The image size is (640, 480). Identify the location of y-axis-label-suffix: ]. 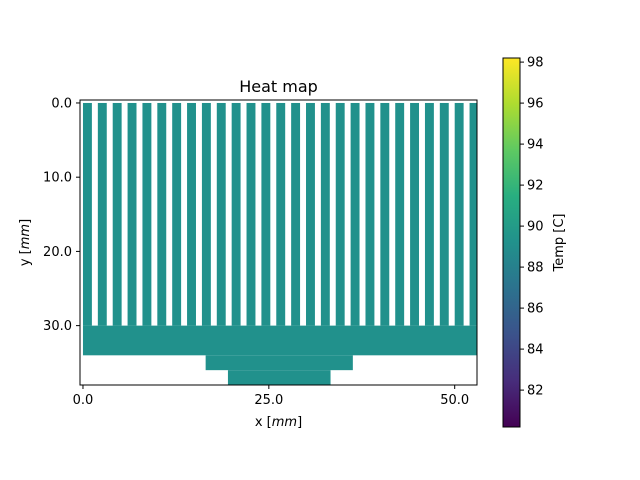
(25, 221).